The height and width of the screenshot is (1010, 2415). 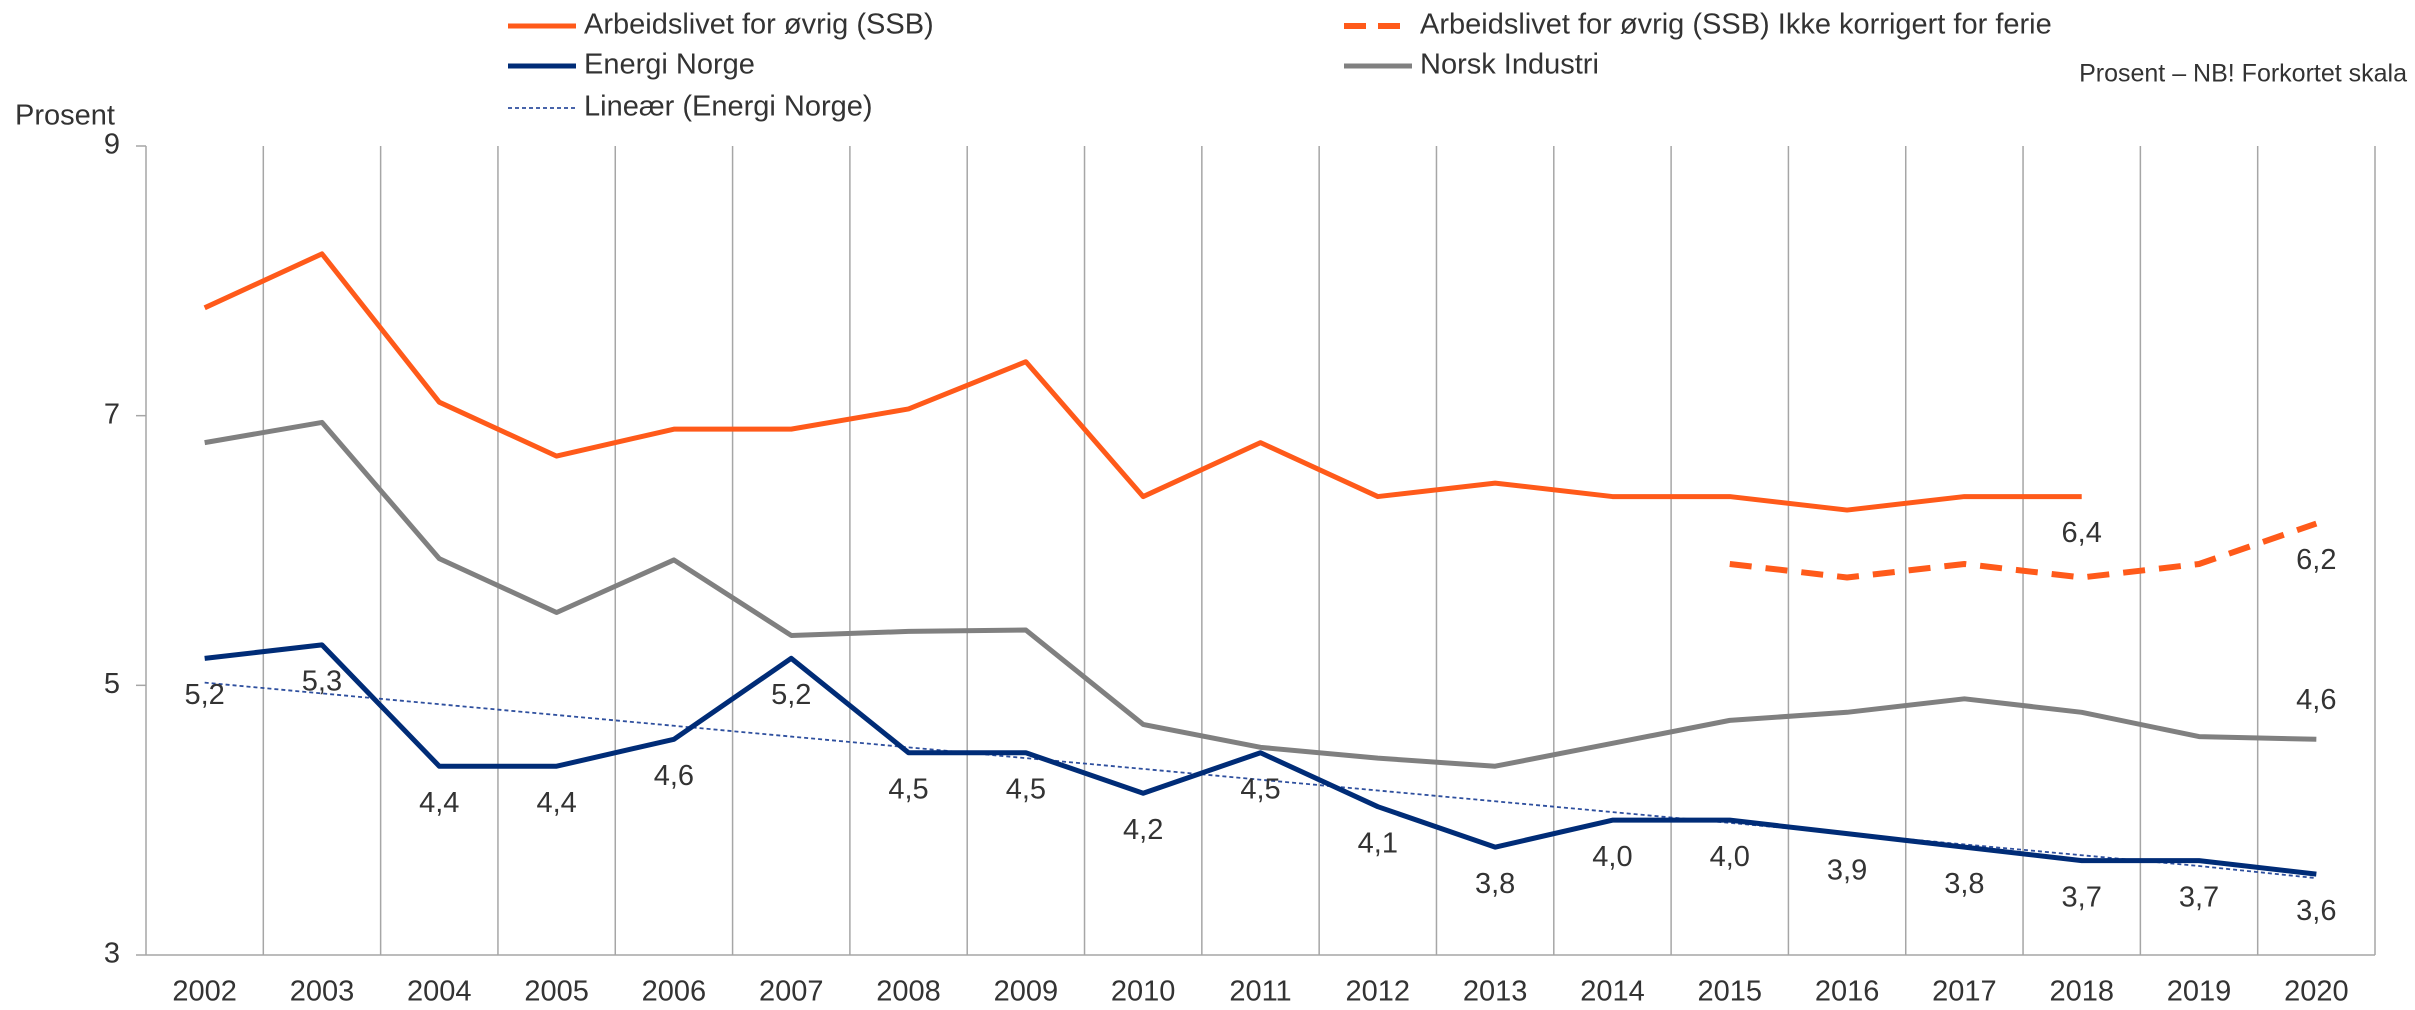 I want to click on x-tick-label: 2005, so click(x=556, y=992).